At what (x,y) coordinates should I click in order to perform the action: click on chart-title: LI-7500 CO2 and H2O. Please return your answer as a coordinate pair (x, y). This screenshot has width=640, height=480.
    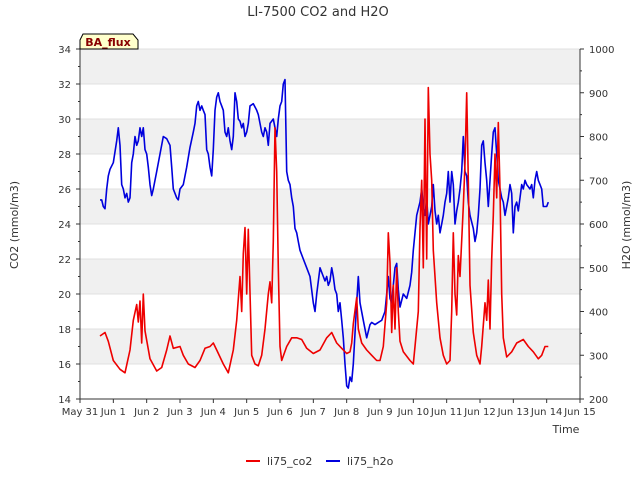
    Looking at the image, I should click on (318, 12).